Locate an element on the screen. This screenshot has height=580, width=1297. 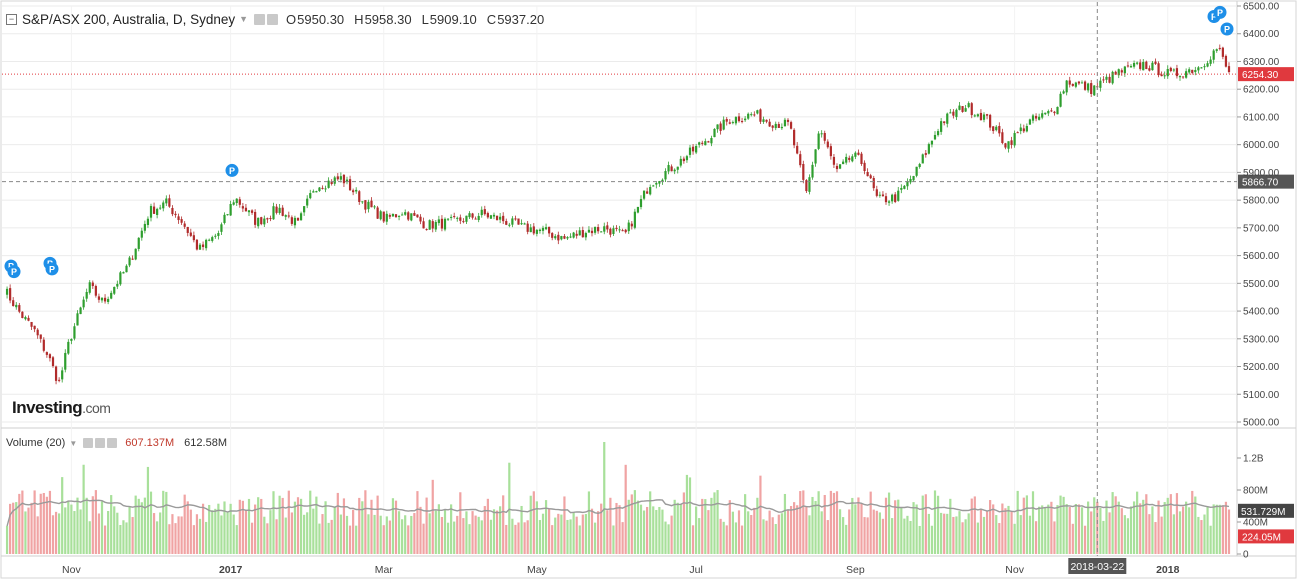
close-value: 5937.20 is located at coordinates (521, 19).